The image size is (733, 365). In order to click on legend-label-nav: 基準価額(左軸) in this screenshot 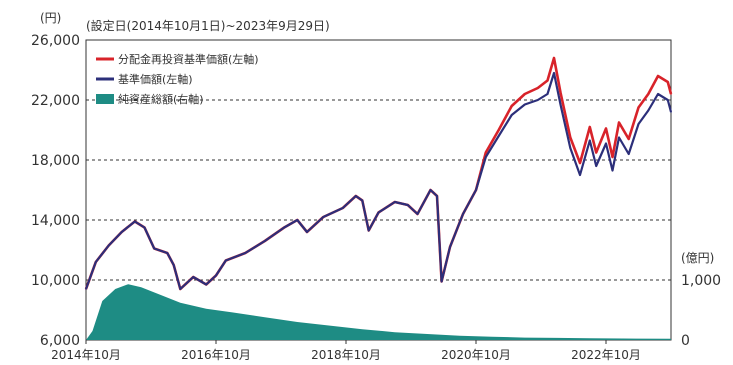, I will do `click(155, 79)`.